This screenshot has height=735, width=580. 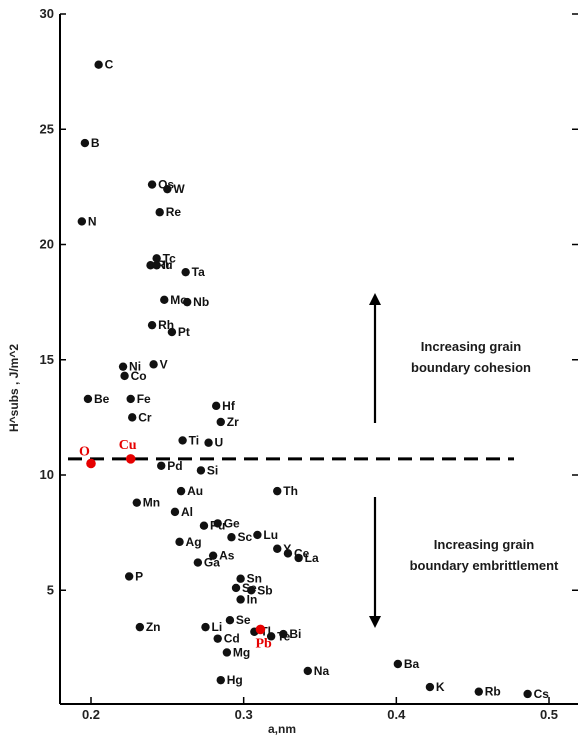 I want to click on point-label-y: Y, so click(x=287, y=549).